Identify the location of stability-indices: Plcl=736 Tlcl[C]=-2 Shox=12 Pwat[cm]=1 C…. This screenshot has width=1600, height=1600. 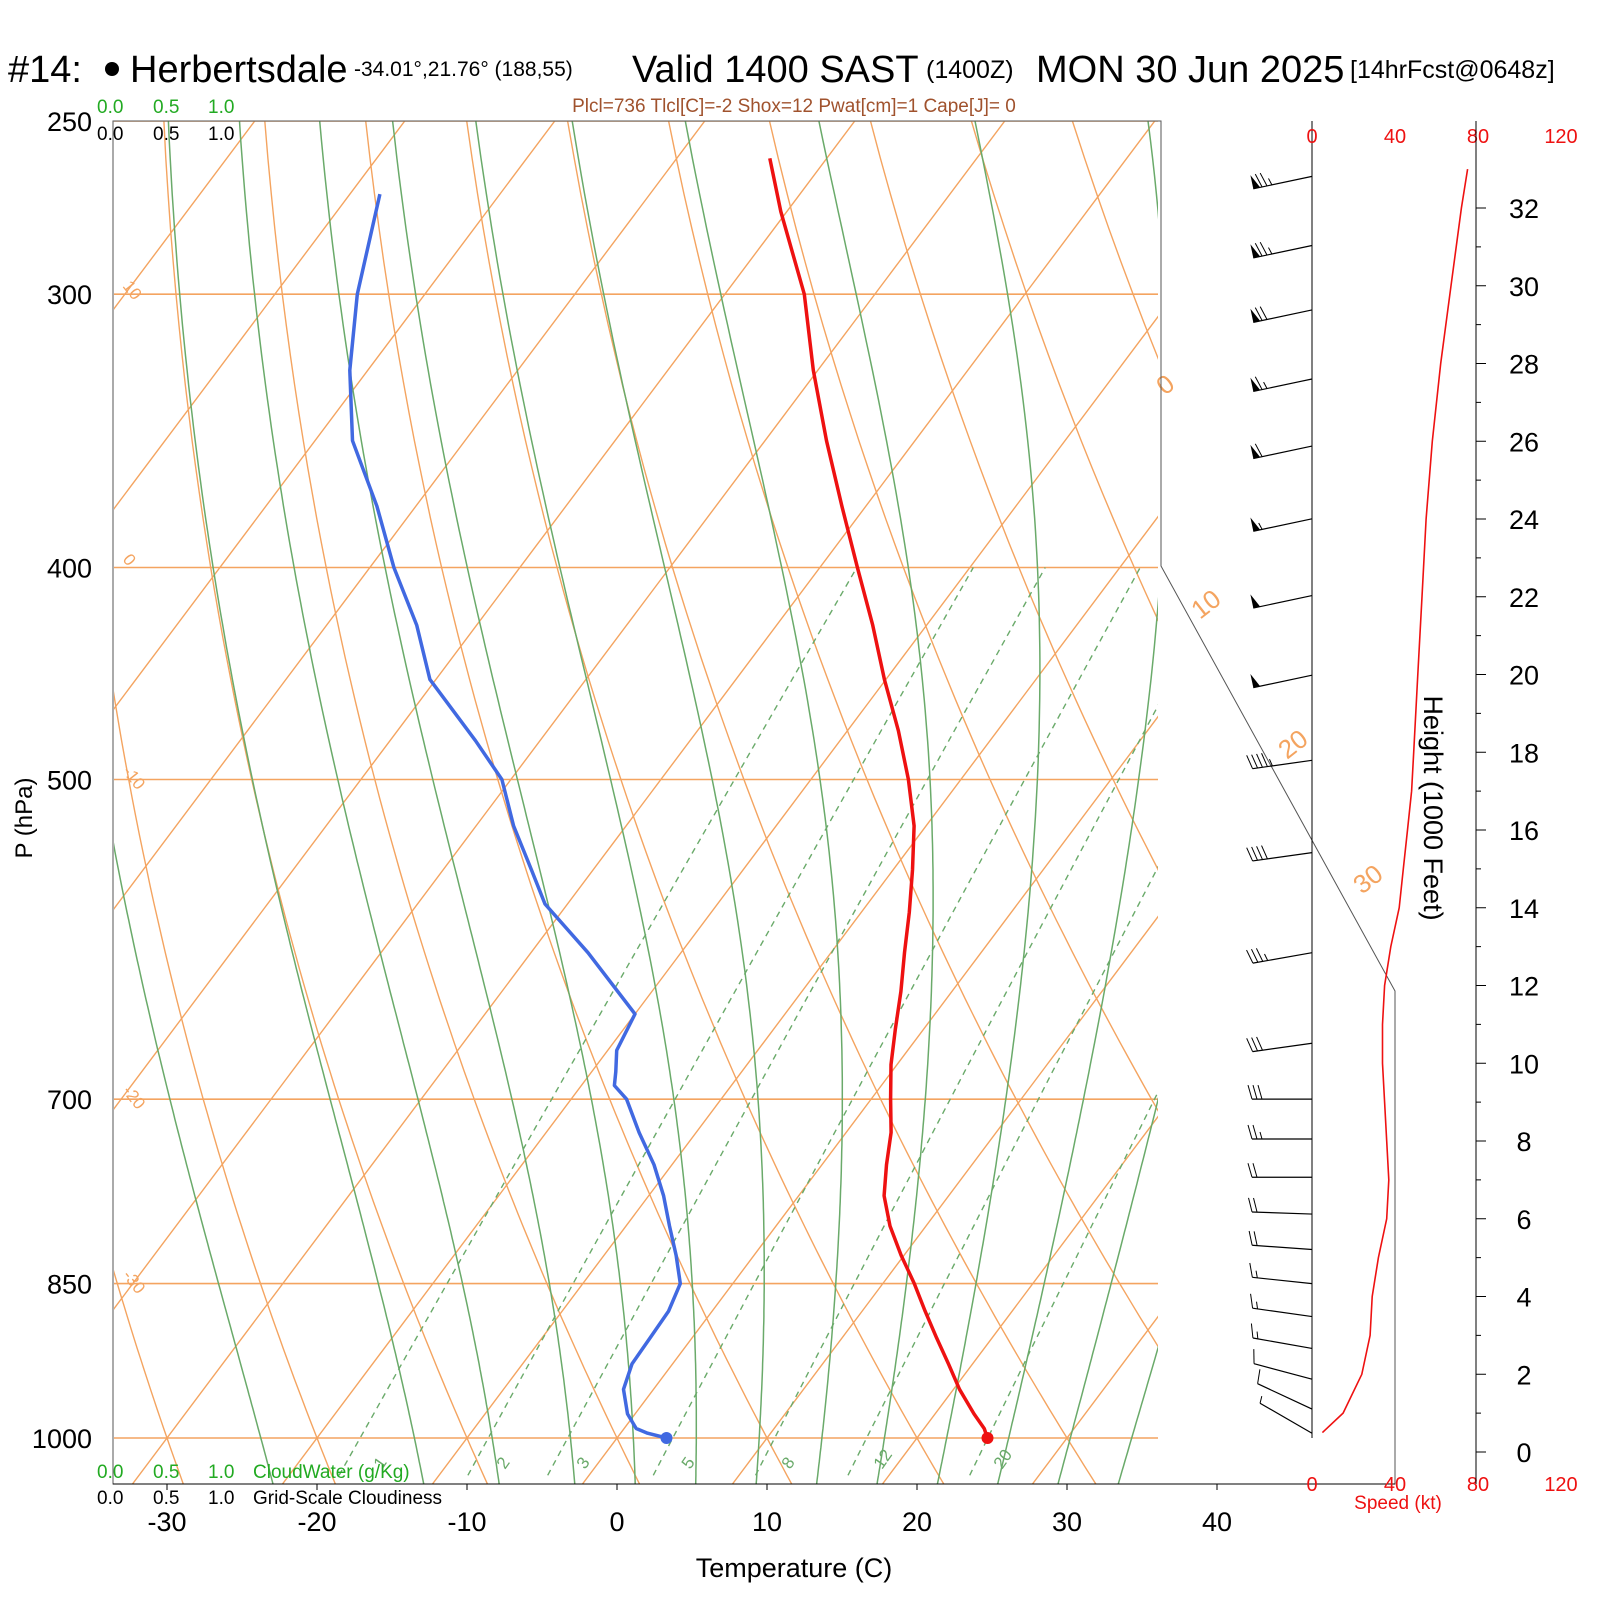
(794, 106).